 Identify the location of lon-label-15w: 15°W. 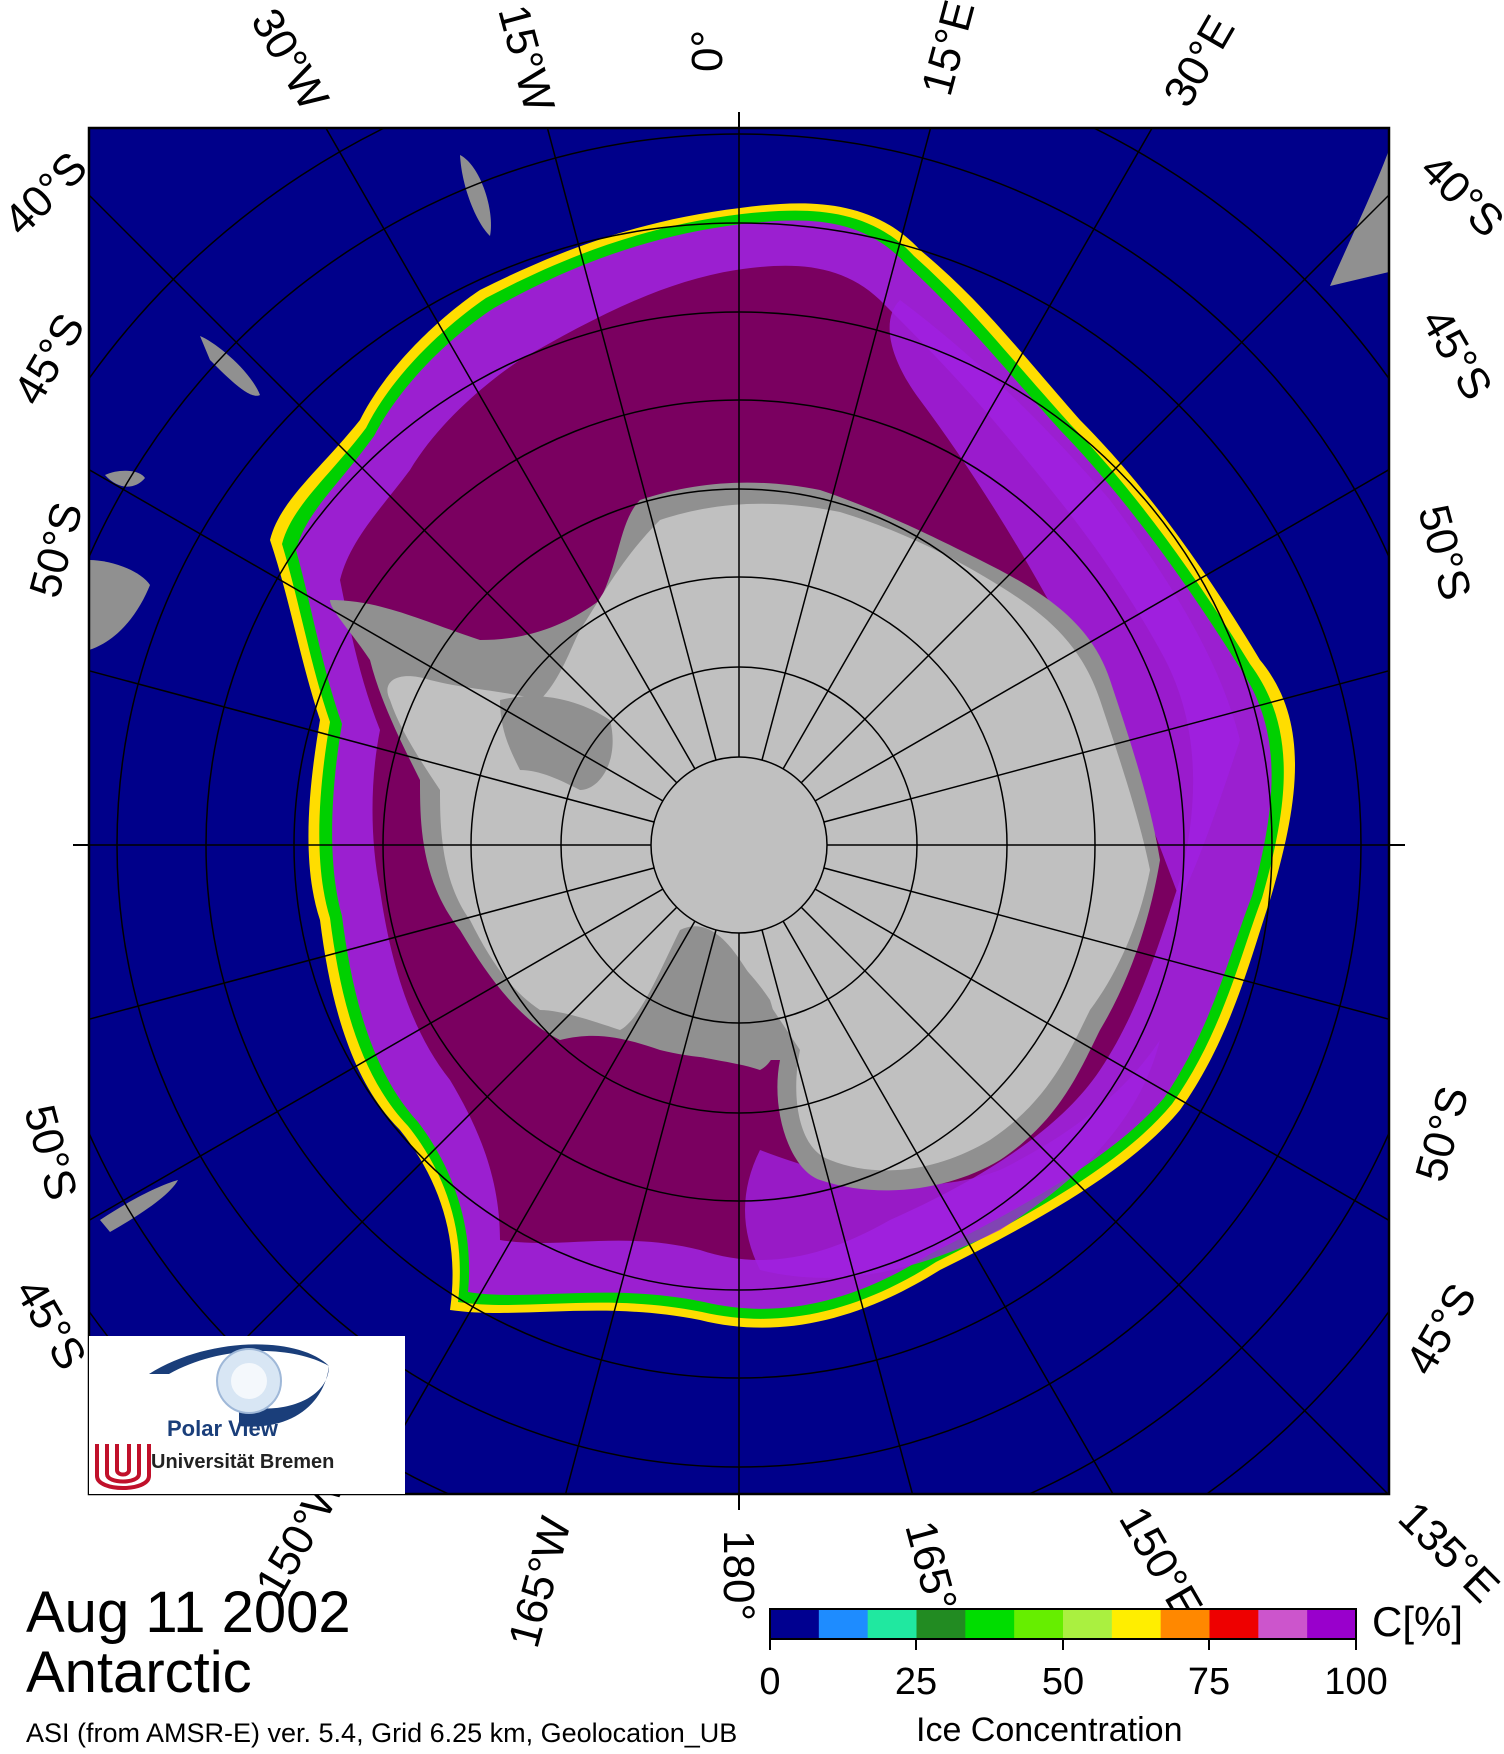
(525, 58).